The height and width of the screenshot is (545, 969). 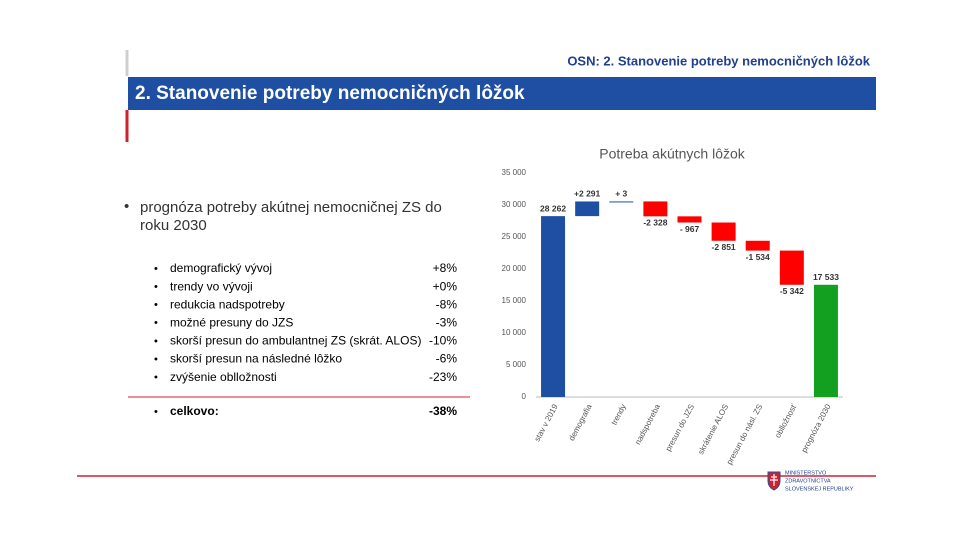 I want to click on data-label: -1 534, so click(x=758, y=257).